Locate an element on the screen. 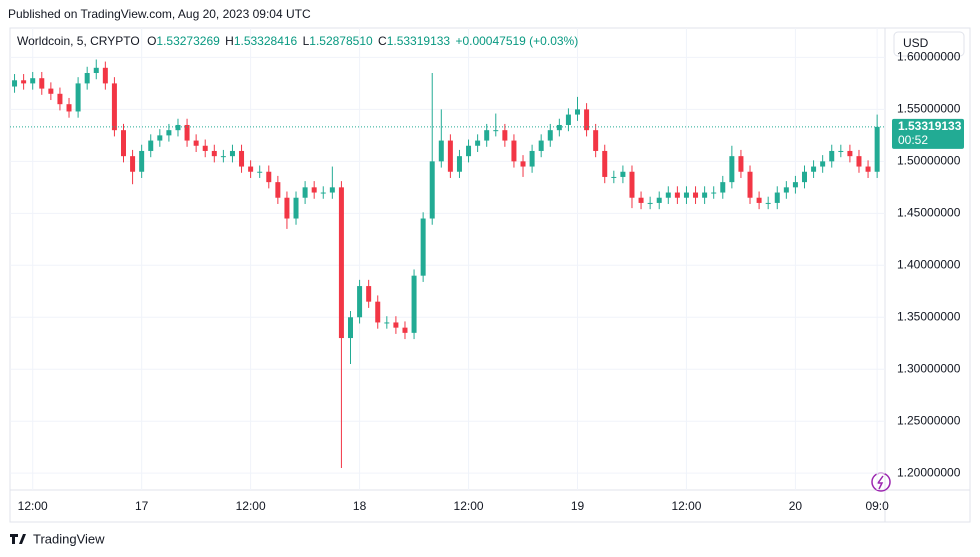  x-tick-label: 20 is located at coordinates (796, 506).